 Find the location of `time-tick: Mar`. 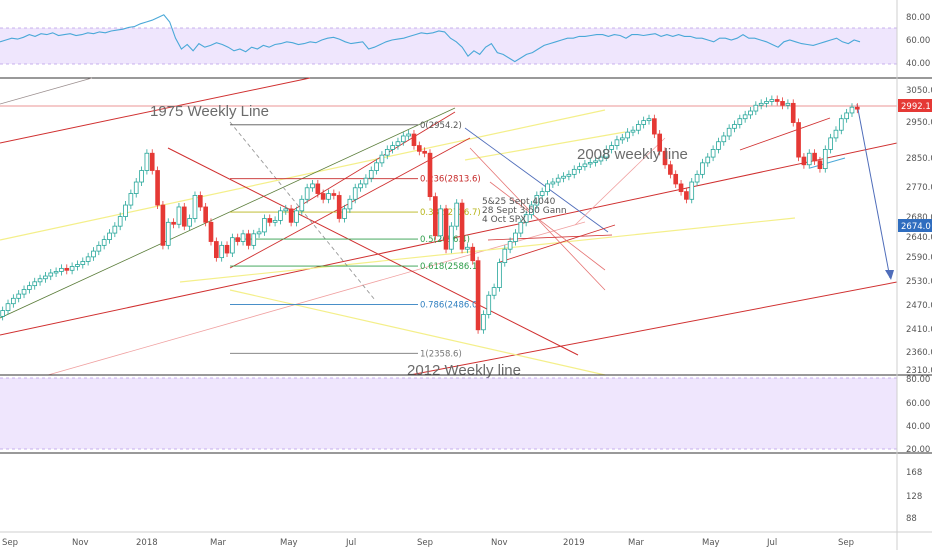

time-tick: Mar is located at coordinates (218, 543).